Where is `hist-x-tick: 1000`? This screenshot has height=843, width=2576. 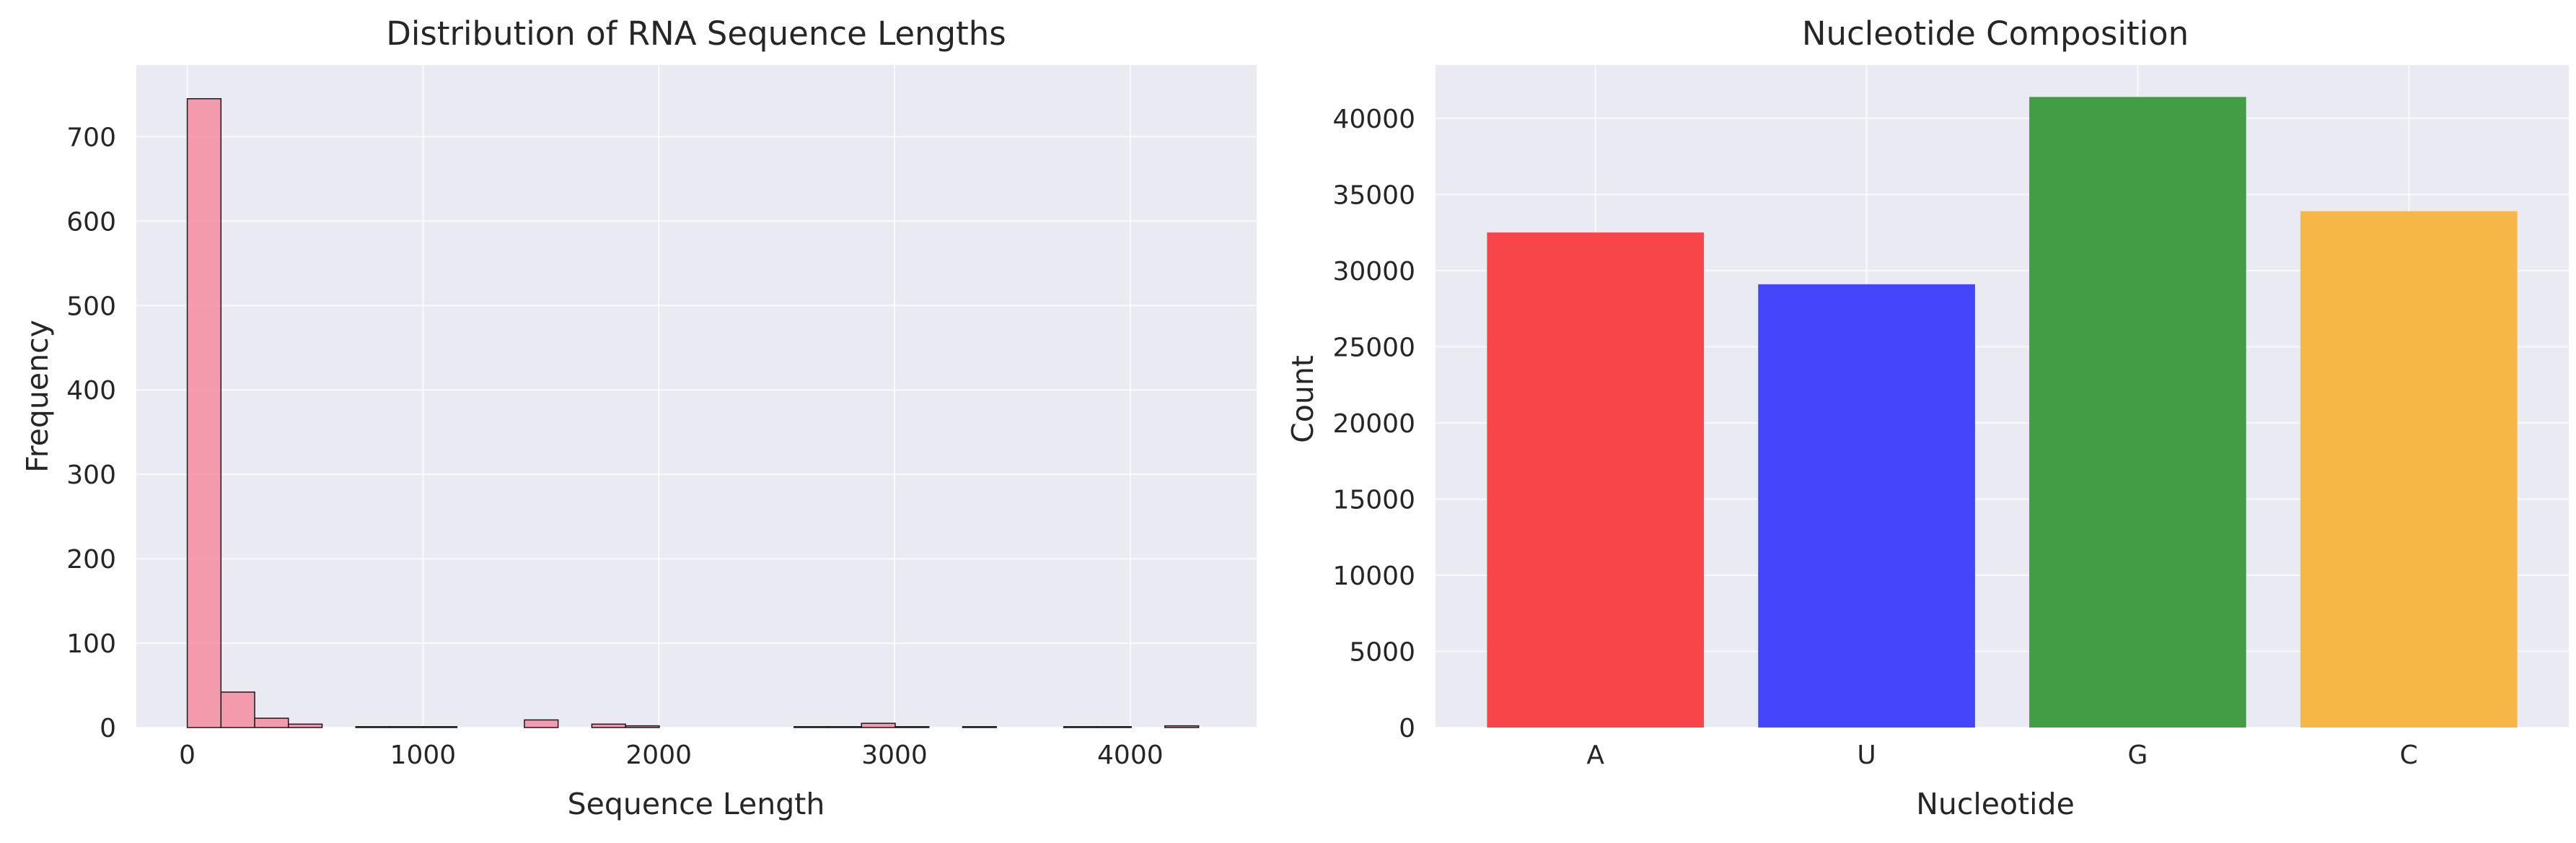
hist-x-tick: 1000 is located at coordinates (423, 755).